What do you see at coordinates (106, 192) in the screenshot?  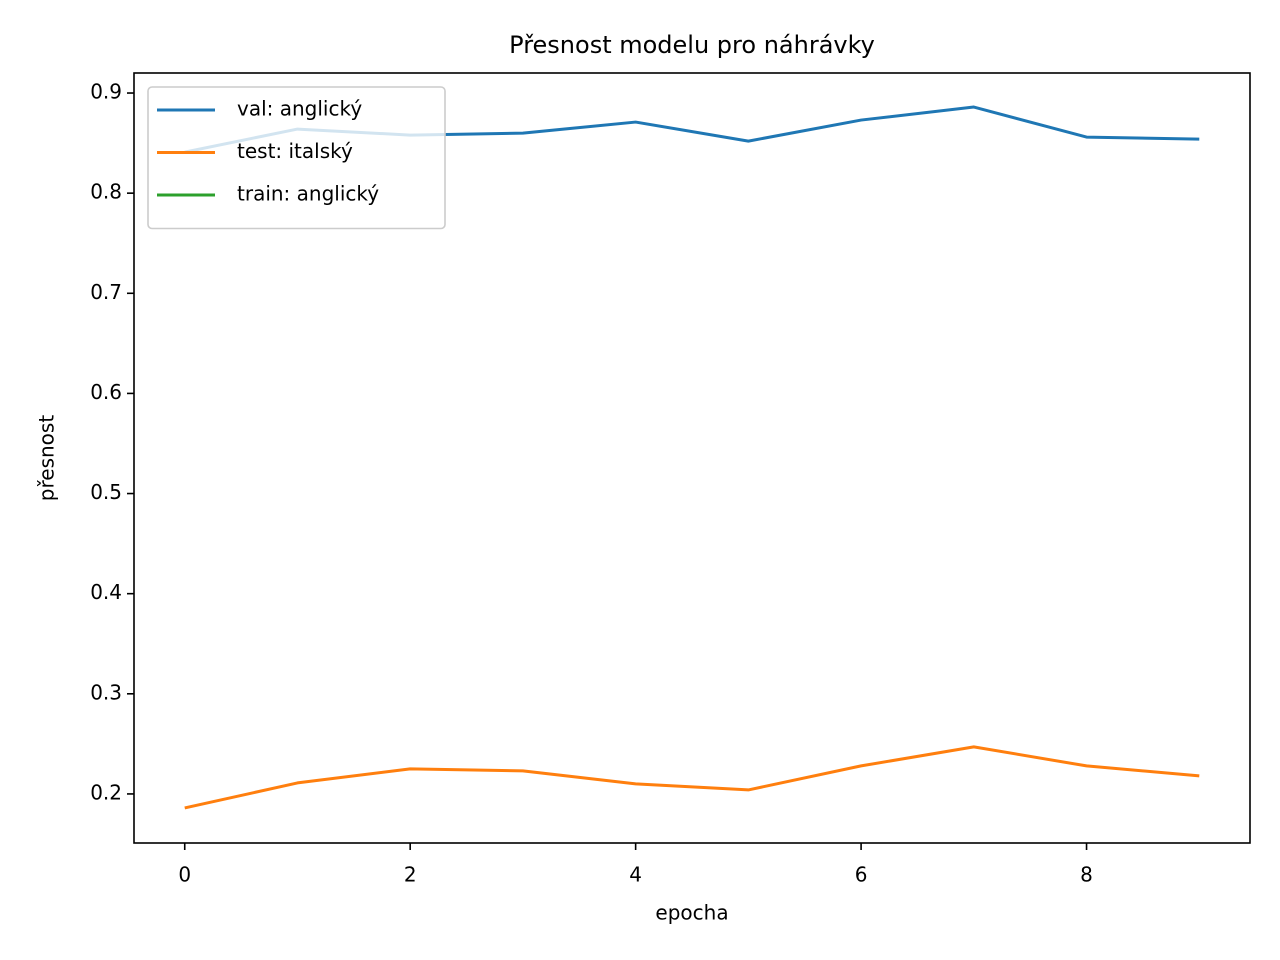 I see `y-tick-label: 0.8` at bounding box center [106, 192].